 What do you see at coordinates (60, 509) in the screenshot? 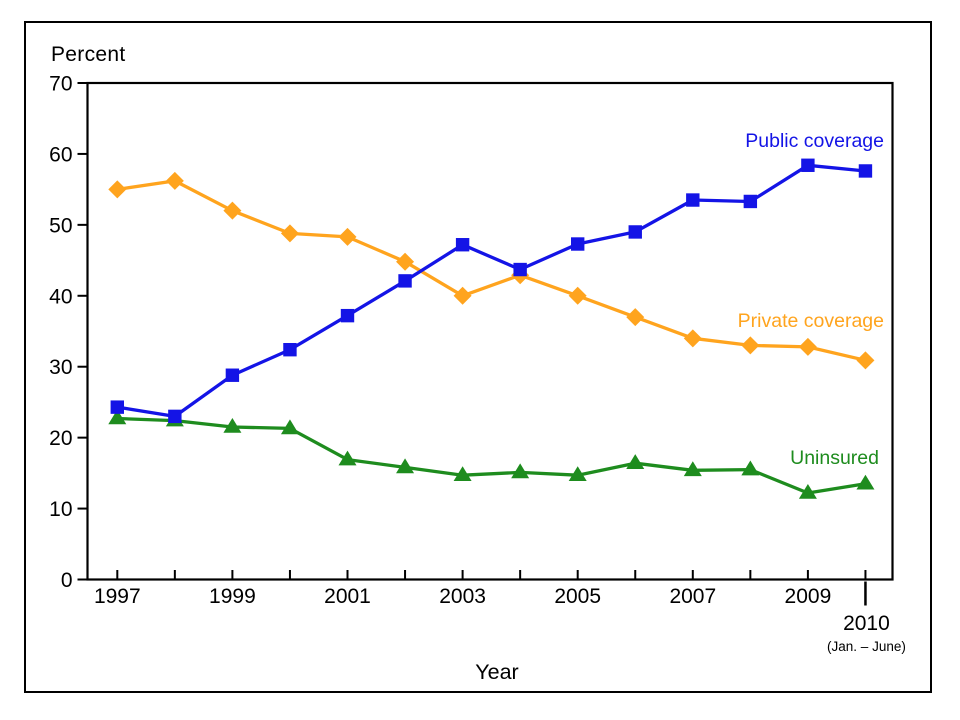
I see `y-tick-label: 10` at bounding box center [60, 509].